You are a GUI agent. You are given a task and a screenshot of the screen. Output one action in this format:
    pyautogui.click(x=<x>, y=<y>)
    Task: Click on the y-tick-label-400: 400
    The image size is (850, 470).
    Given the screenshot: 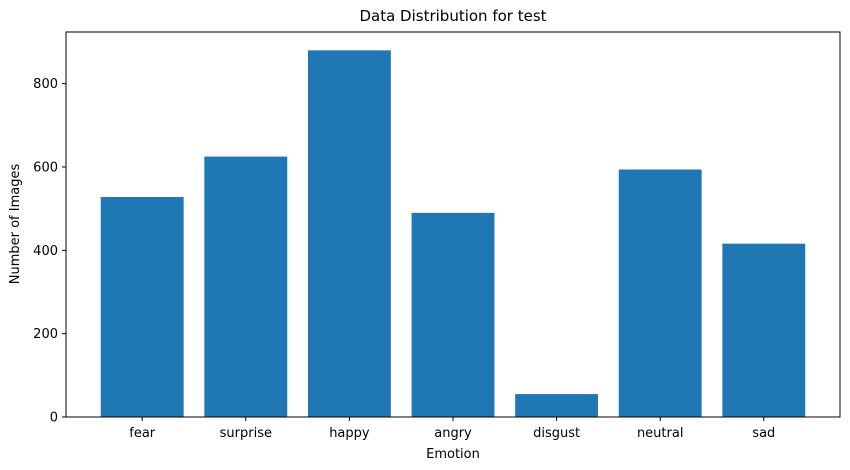 What is the action you would take?
    pyautogui.click(x=45, y=251)
    